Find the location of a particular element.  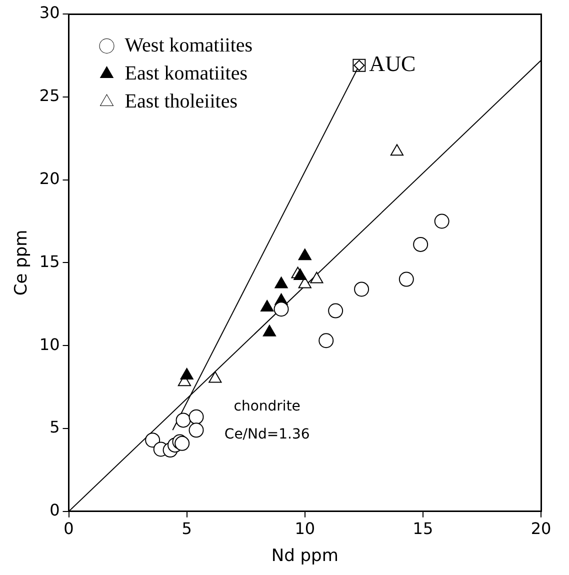

y-tick-label: 15 is located at coordinates (49, 261).